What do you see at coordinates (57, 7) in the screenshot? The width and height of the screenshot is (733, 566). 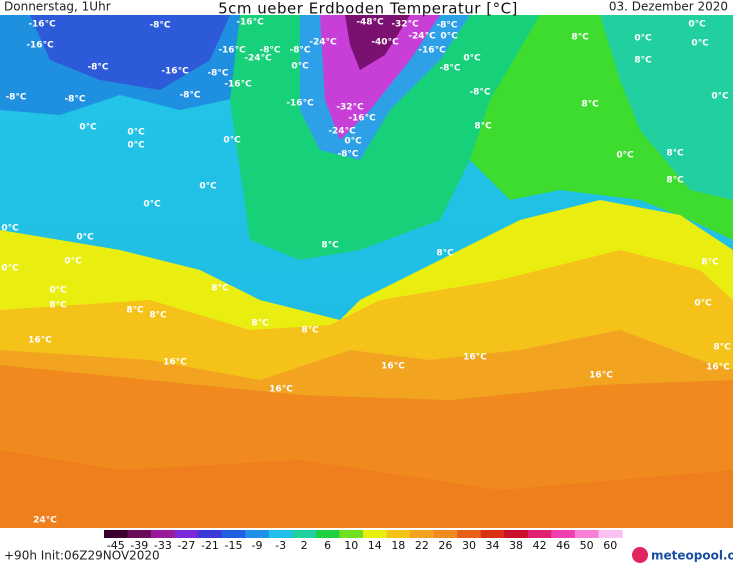 I see `forecast-day: Donnerstag, 1Uhr` at bounding box center [57, 7].